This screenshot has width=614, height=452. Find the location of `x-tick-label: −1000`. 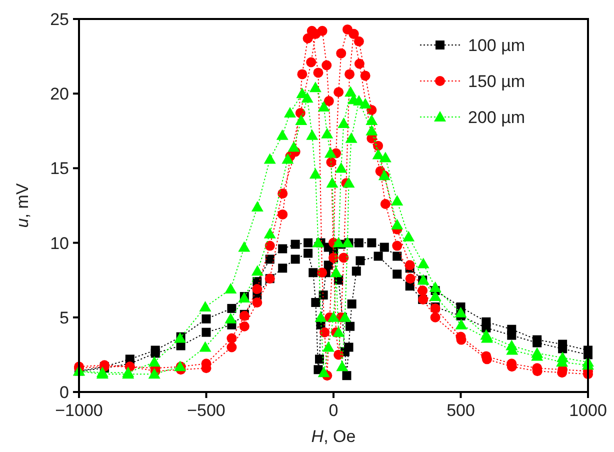

x-tick-label: −1000 is located at coordinates (79, 410).